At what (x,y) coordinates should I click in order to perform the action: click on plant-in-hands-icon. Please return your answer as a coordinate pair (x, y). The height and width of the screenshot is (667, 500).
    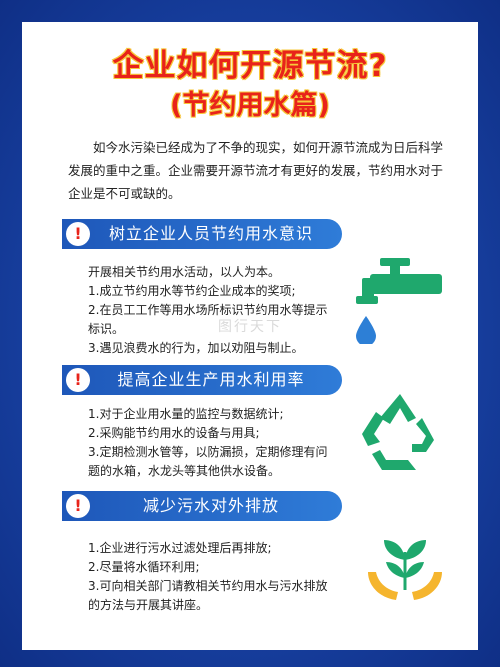
    Looking at the image, I should click on (405, 570).